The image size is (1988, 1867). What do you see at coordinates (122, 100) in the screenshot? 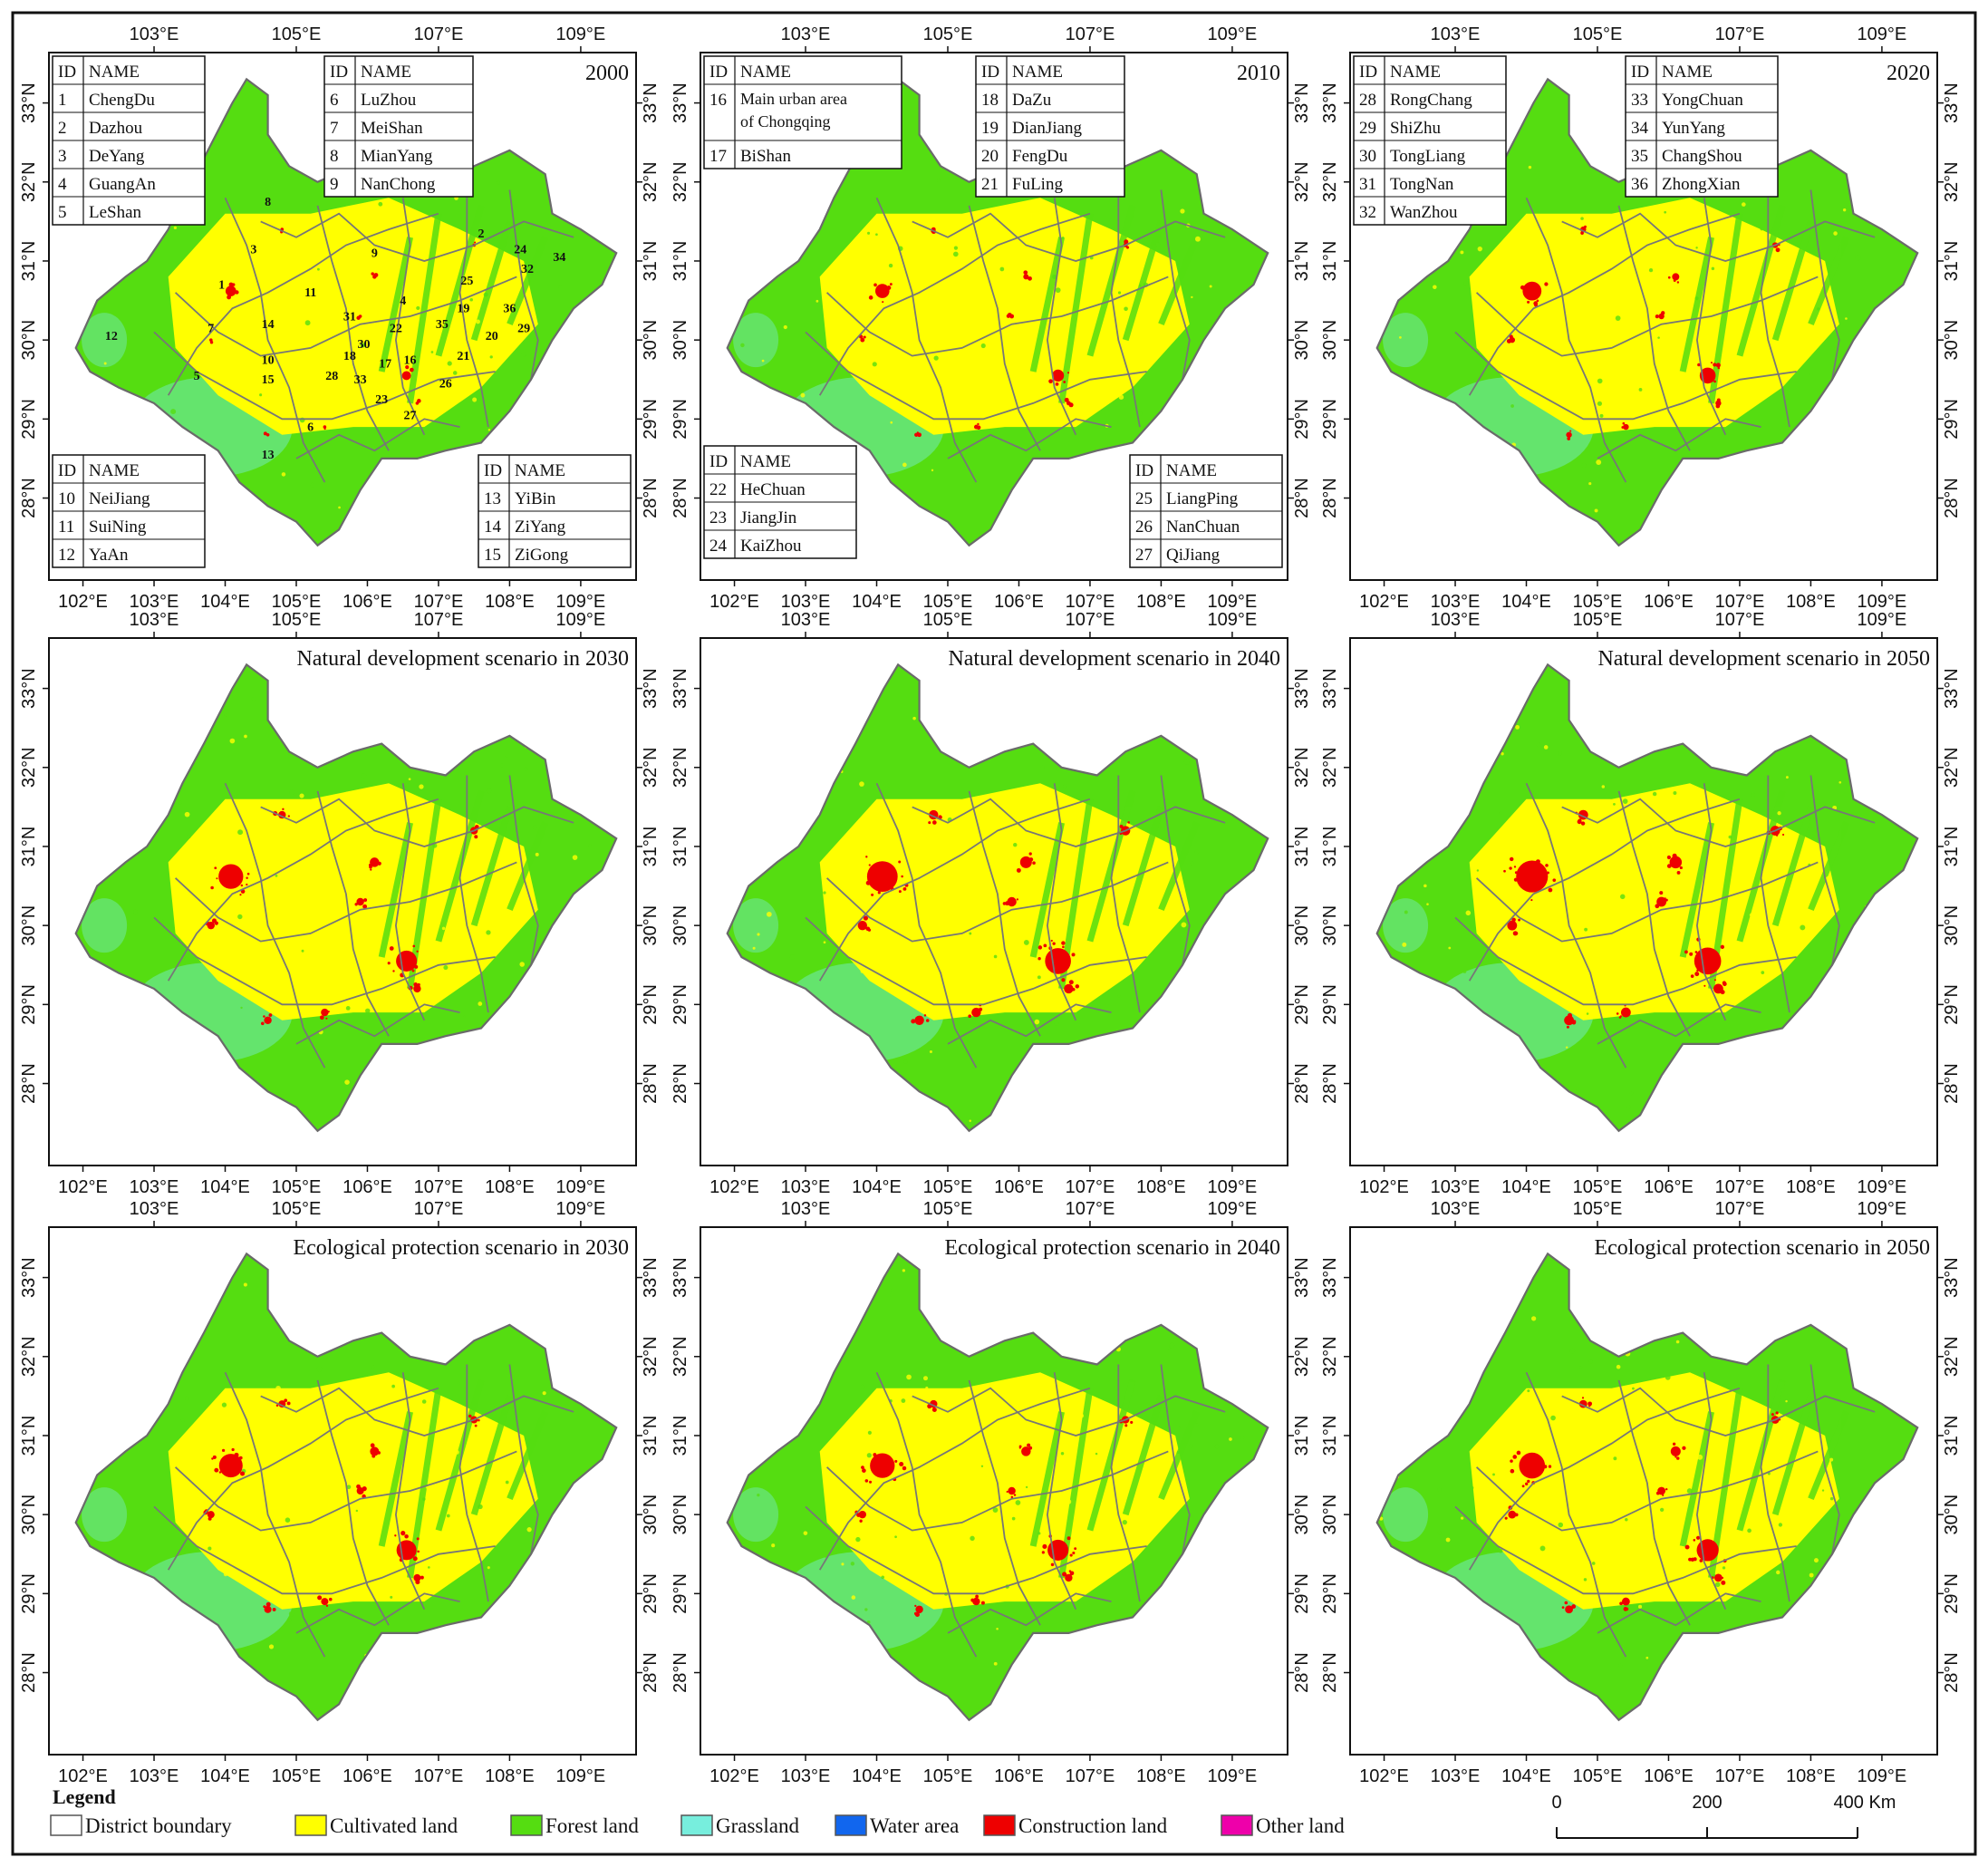
I see `table-cell-name: ChengDu` at bounding box center [122, 100].